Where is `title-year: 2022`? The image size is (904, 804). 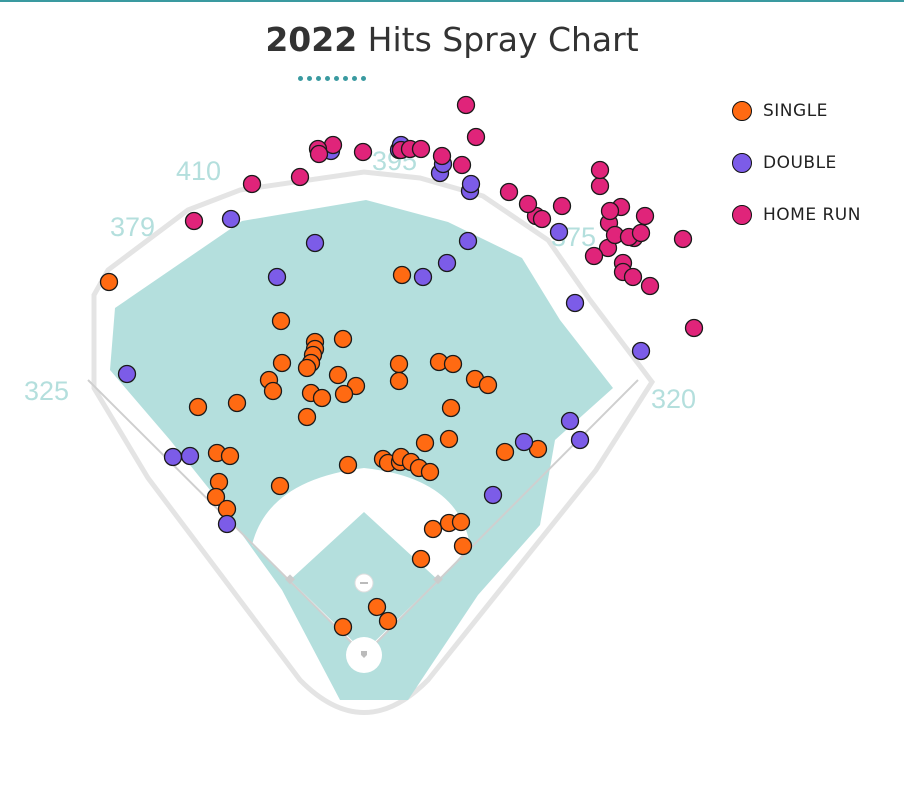
title-year: 2022 is located at coordinates (311, 39).